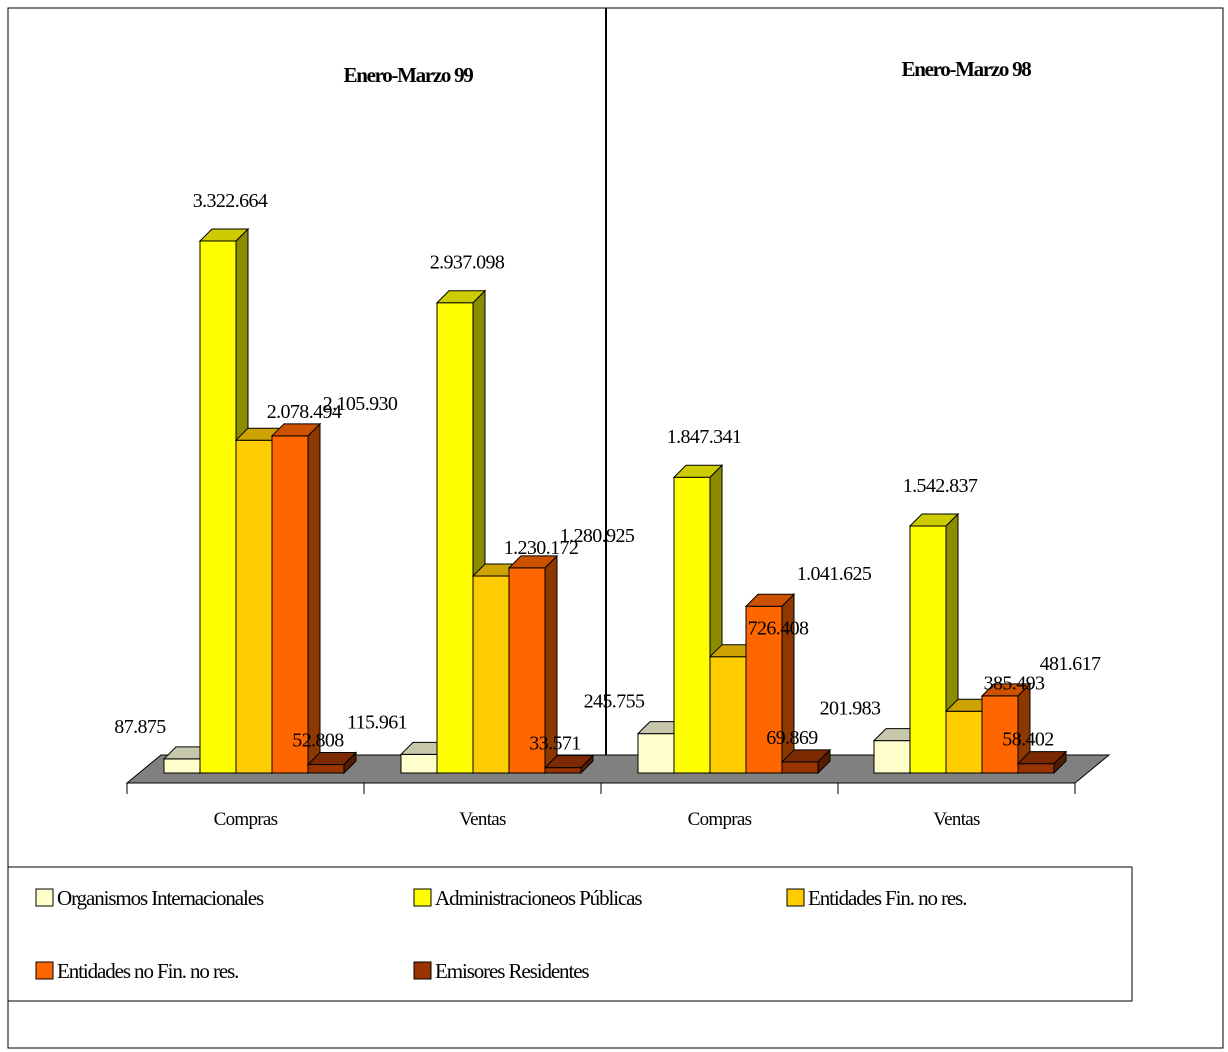 The width and height of the screenshot is (1228, 1052). What do you see at coordinates (360, 404) in the screenshot?
I see `data-label: 2.105.930` at bounding box center [360, 404].